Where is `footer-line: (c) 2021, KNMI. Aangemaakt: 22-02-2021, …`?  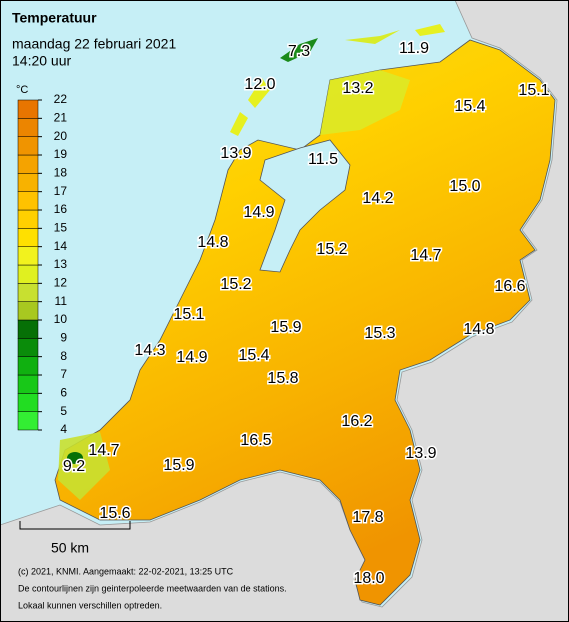
footer-line: (c) 2021, KNMI. Aangemaakt: 22-02-2021, … is located at coordinates (126, 571).